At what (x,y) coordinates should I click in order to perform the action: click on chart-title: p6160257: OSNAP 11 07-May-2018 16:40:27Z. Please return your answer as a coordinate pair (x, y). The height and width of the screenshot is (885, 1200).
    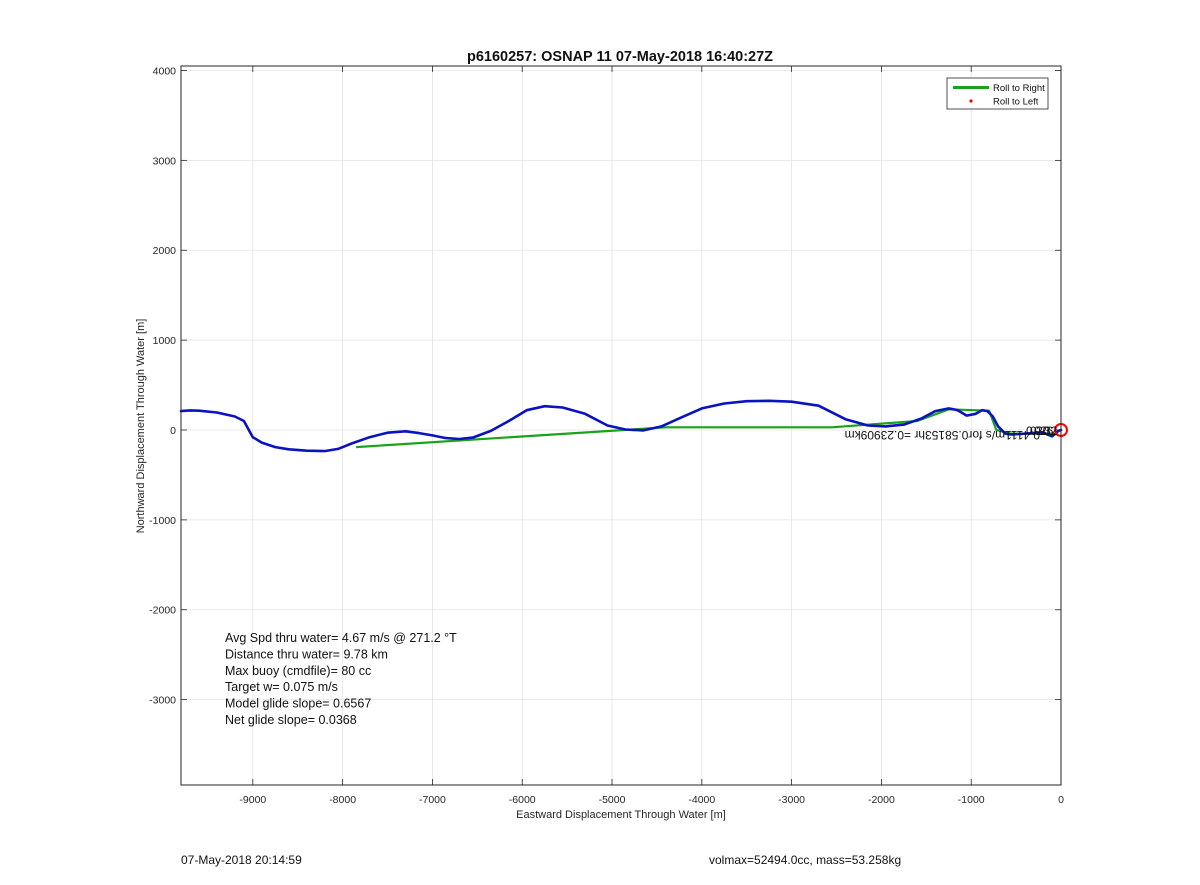
    Looking at the image, I should click on (620, 57).